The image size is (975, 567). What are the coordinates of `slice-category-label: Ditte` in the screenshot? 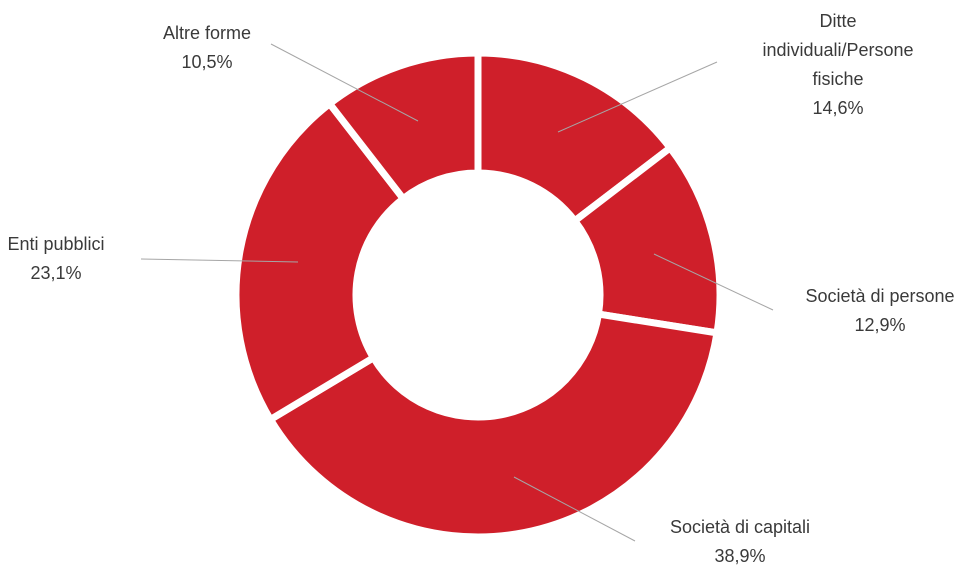 It's located at (837, 21).